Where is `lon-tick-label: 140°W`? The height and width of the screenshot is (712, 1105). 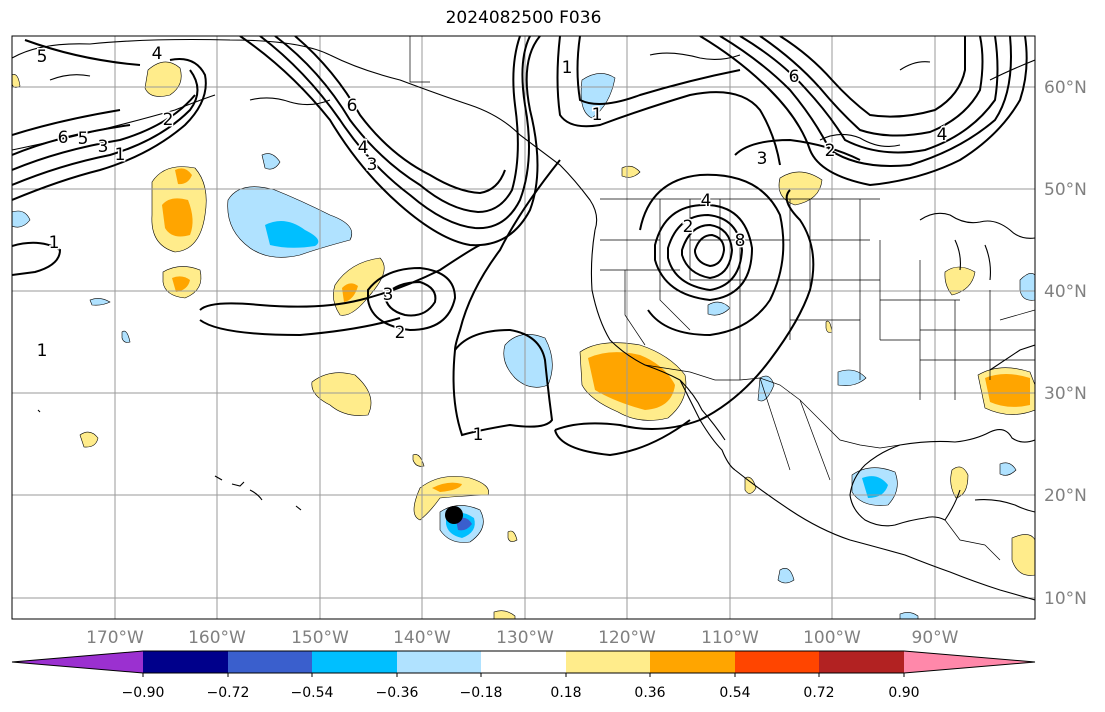 lon-tick-label: 140°W is located at coordinates (422, 638).